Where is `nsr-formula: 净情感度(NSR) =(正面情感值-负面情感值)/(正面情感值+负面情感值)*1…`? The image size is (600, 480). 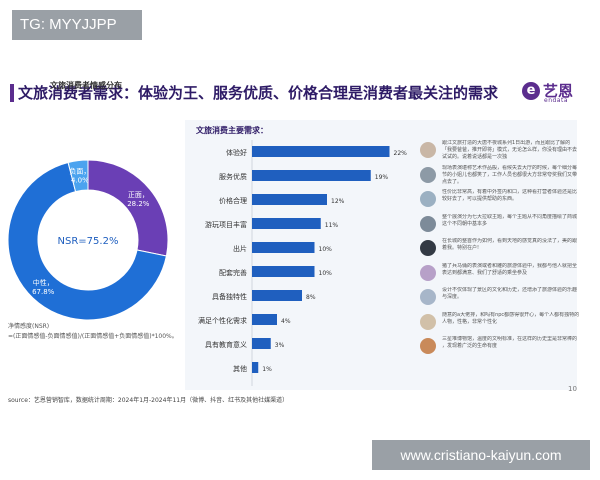
nsr-formula: 净情感度(NSR) =(正面情感值-负面情感值)/(正面情感值+负面情感值)*1… is located at coordinates (93, 332).